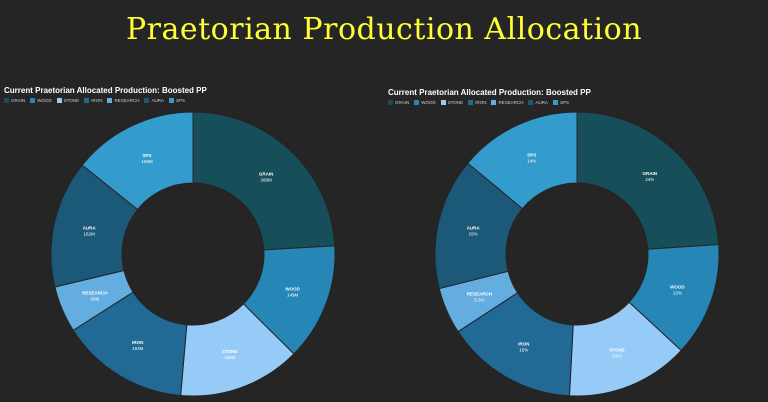 This screenshot has width=768, height=402. What do you see at coordinates (89, 234) in the screenshot?
I see `slice-value-label: 162M` at bounding box center [89, 234].